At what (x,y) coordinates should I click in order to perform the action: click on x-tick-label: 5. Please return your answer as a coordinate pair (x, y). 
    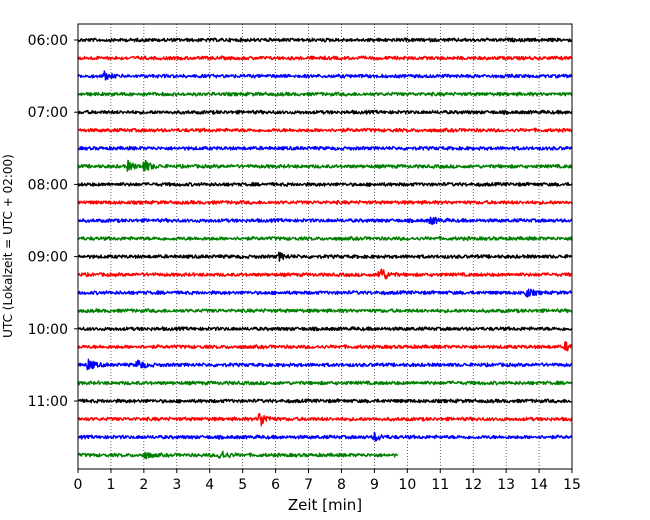
    Looking at the image, I should click on (242, 485).